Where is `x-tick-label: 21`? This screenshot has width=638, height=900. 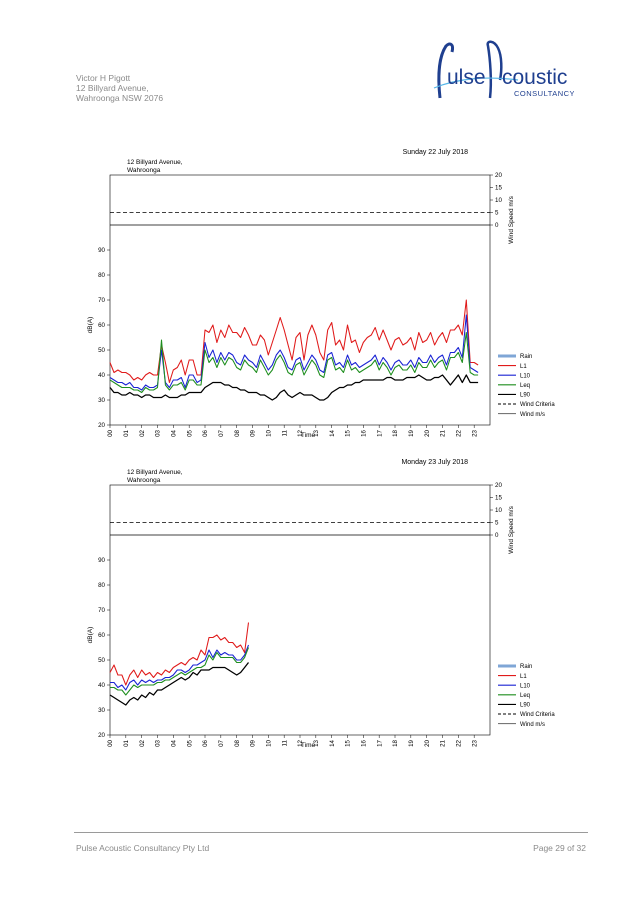
x-tick-label: 21 is located at coordinates (443, 432).